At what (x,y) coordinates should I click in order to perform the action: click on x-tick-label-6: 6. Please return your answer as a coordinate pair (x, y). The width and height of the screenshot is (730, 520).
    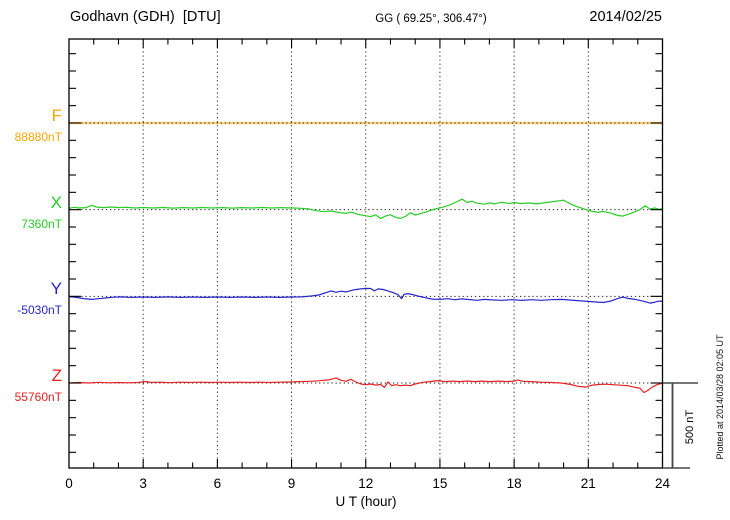
    Looking at the image, I should click on (217, 483).